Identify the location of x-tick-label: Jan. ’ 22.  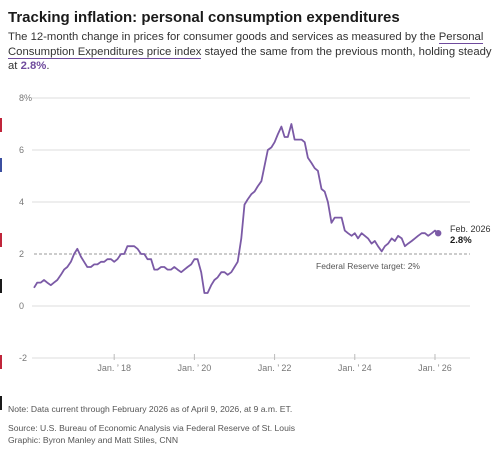
(275, 368).